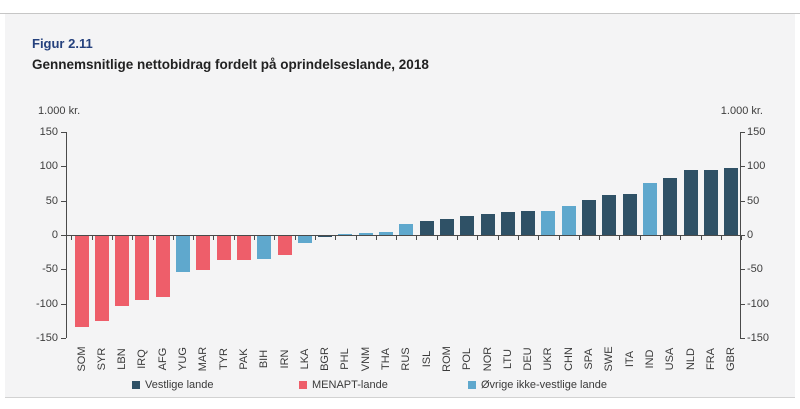  Describe the element at coordinates (303, 385) in the screenshot. I see `legend-swatch-menapt` at that location.